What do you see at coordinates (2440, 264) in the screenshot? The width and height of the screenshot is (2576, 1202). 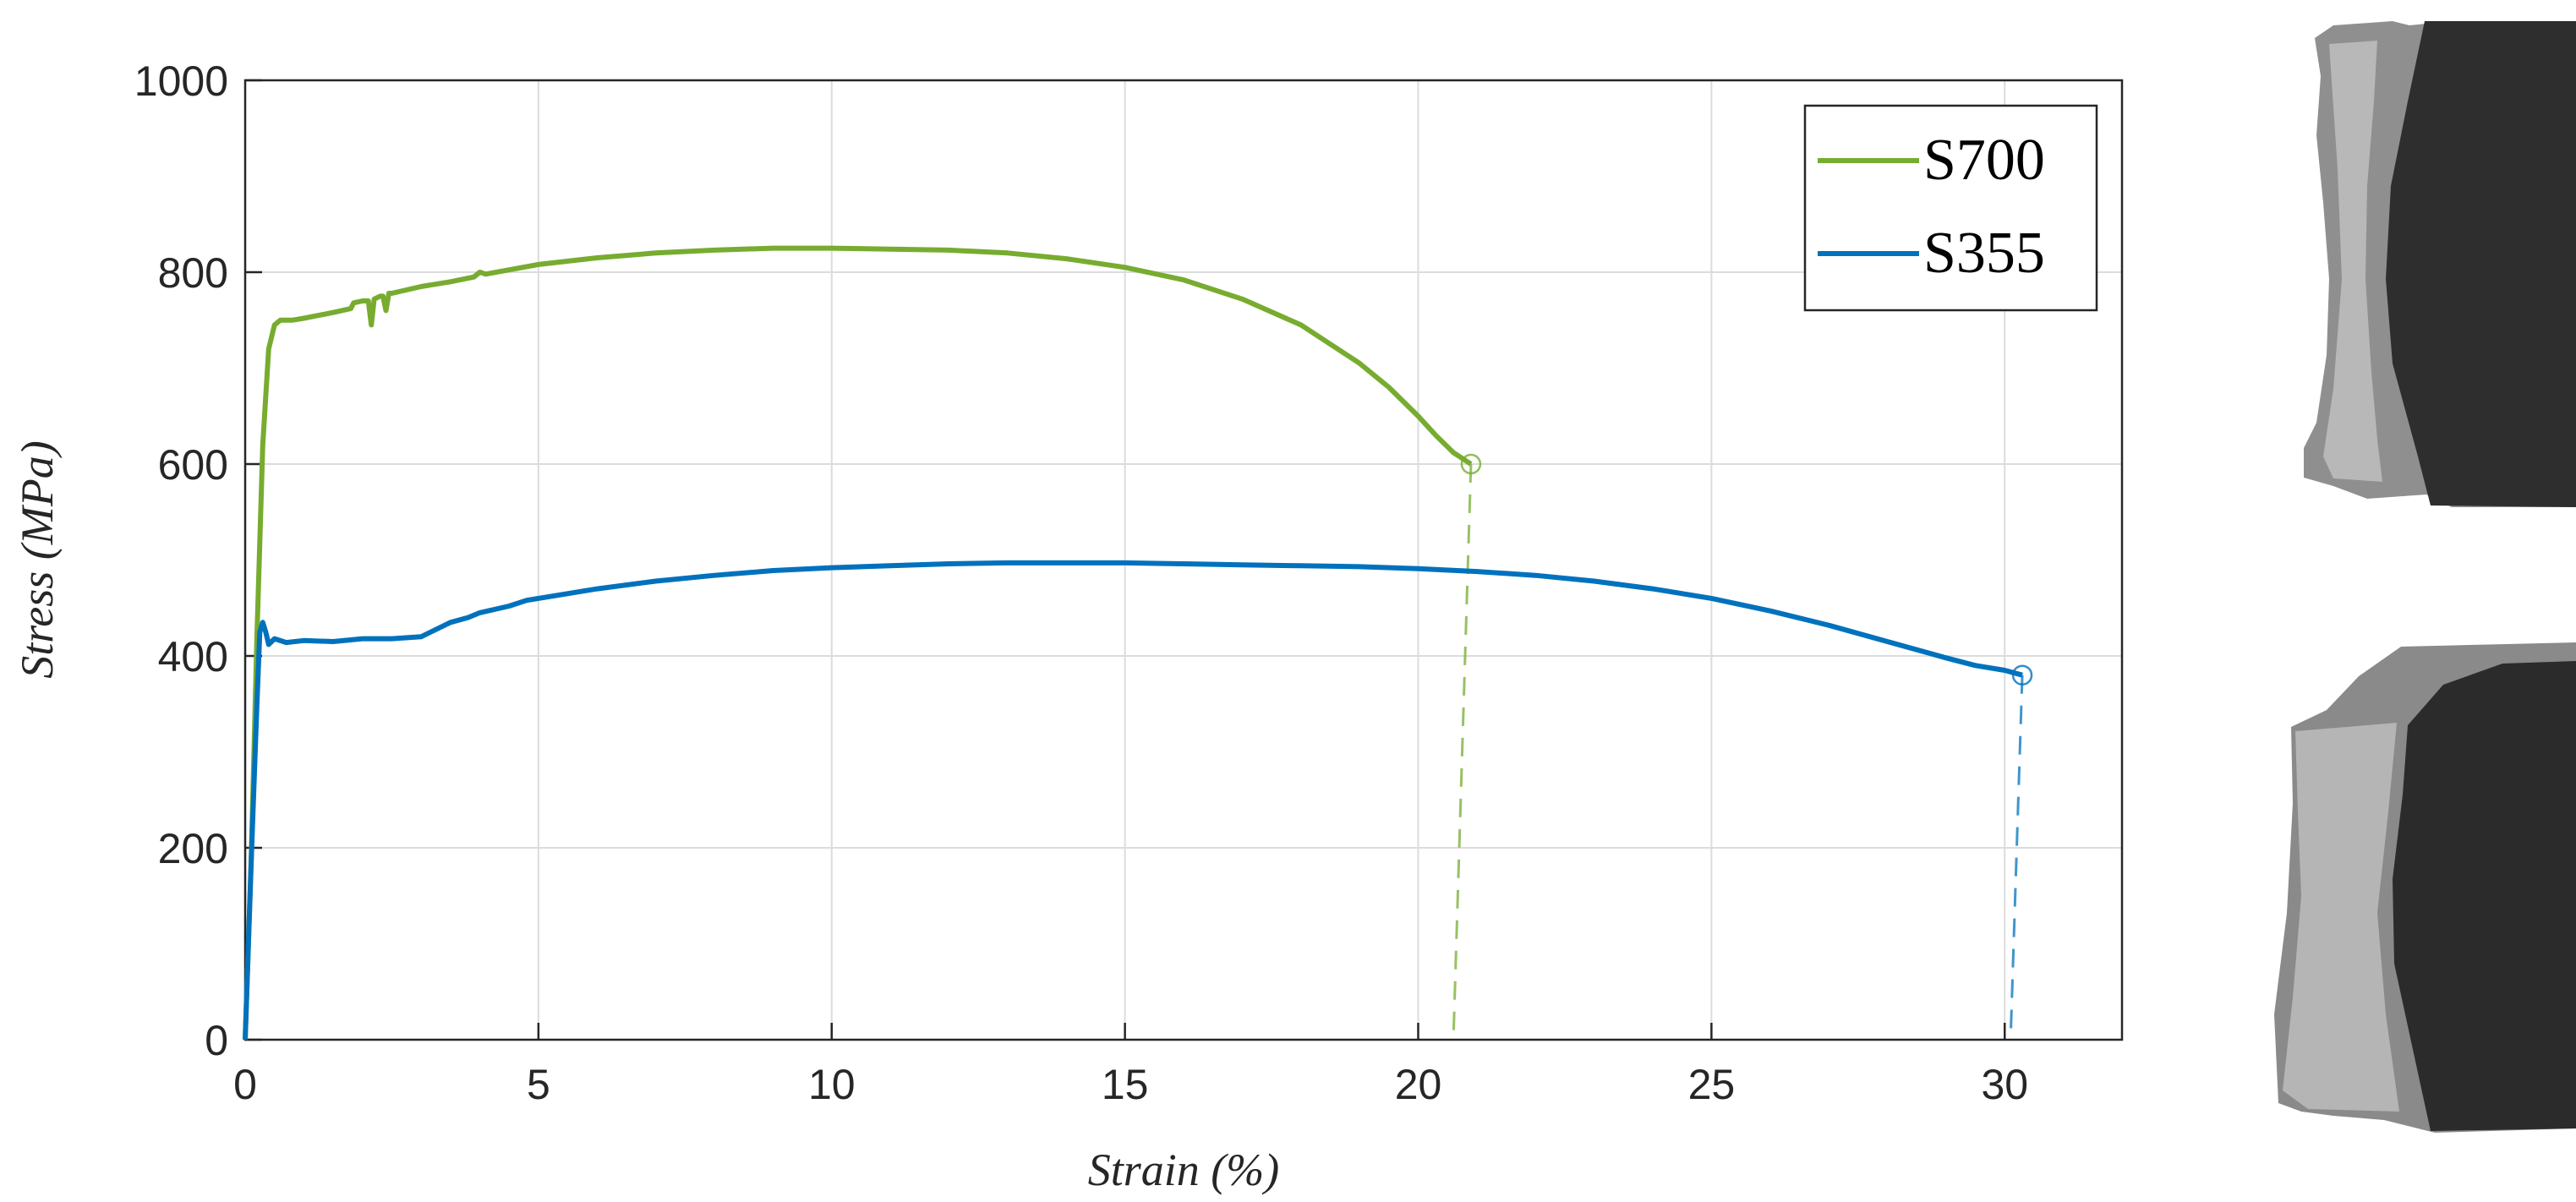 I see `s700-specimen-photo` at bounding box center [2440, 264].